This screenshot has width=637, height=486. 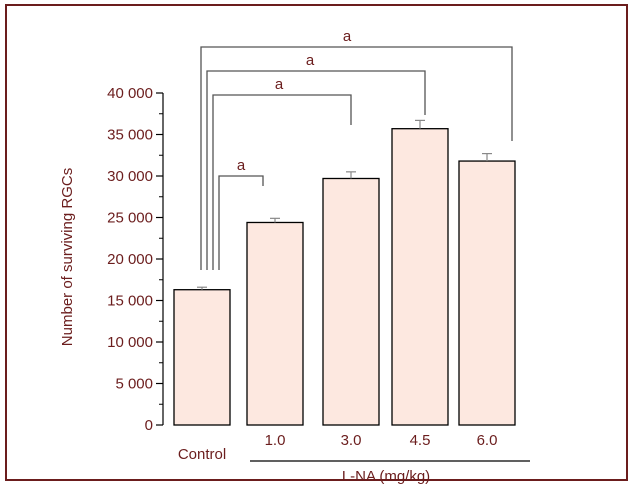 What do you see at coordinates (351, 440) in the screenshot?
I see `x-category-label: 3.0` at bounding box center [351, 440].